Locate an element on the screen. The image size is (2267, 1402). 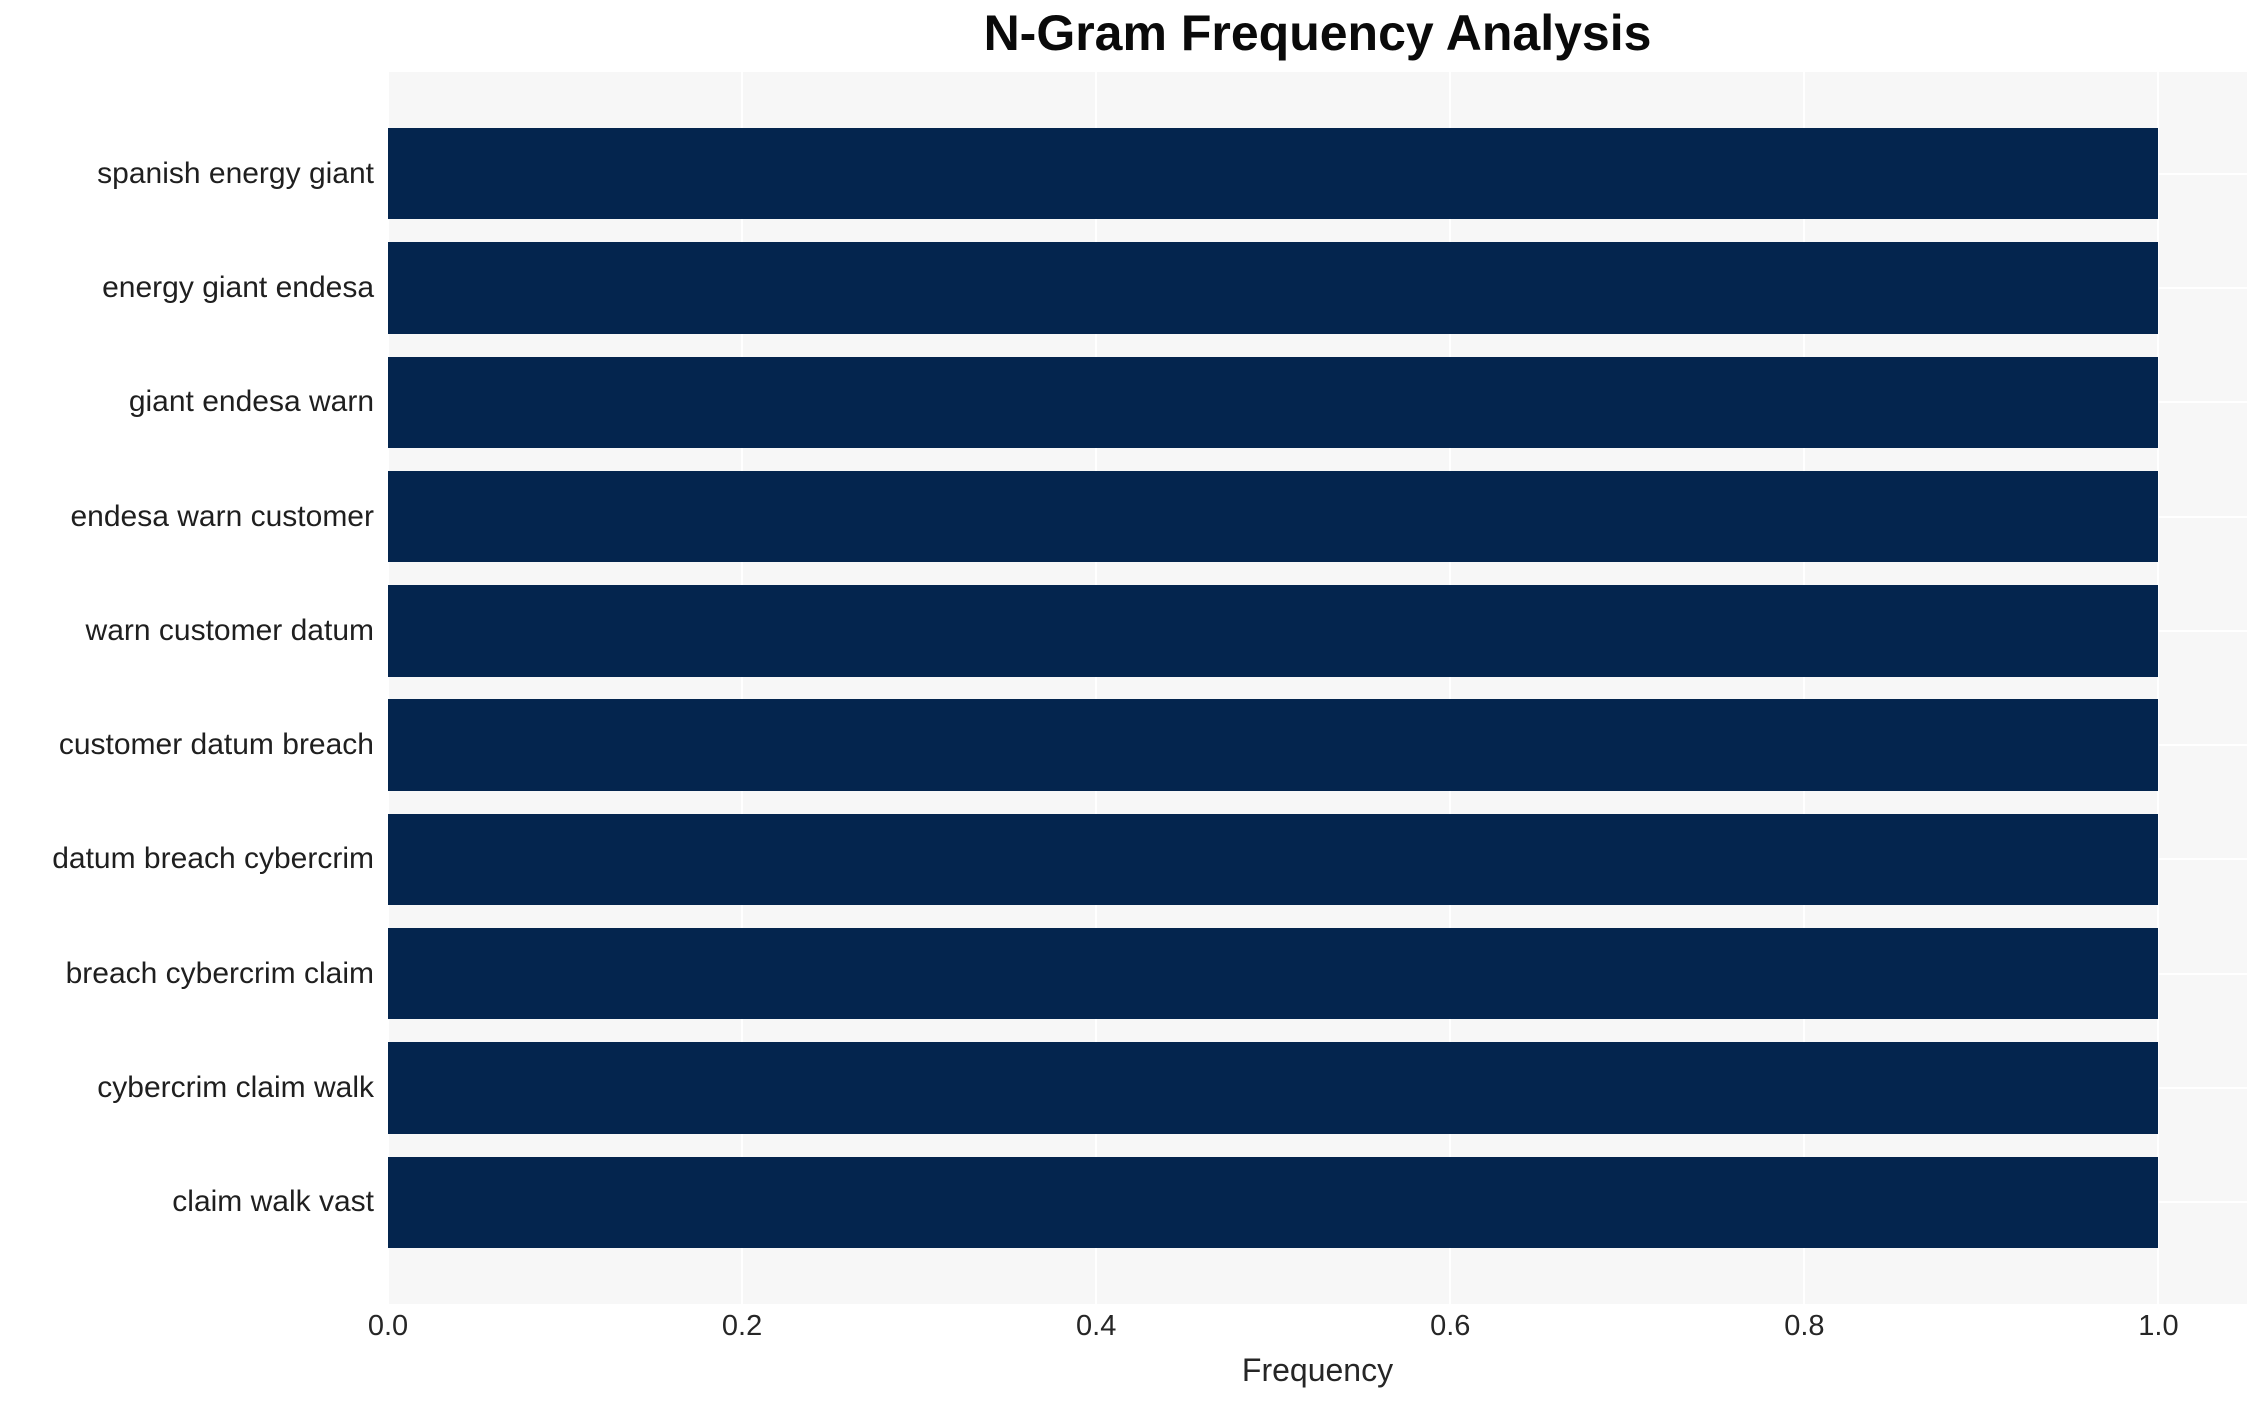
x-axis-ticks: 0.0 0.2 0.4 0.6 0.8 1.0 is located at coordinates (1307, 1328).